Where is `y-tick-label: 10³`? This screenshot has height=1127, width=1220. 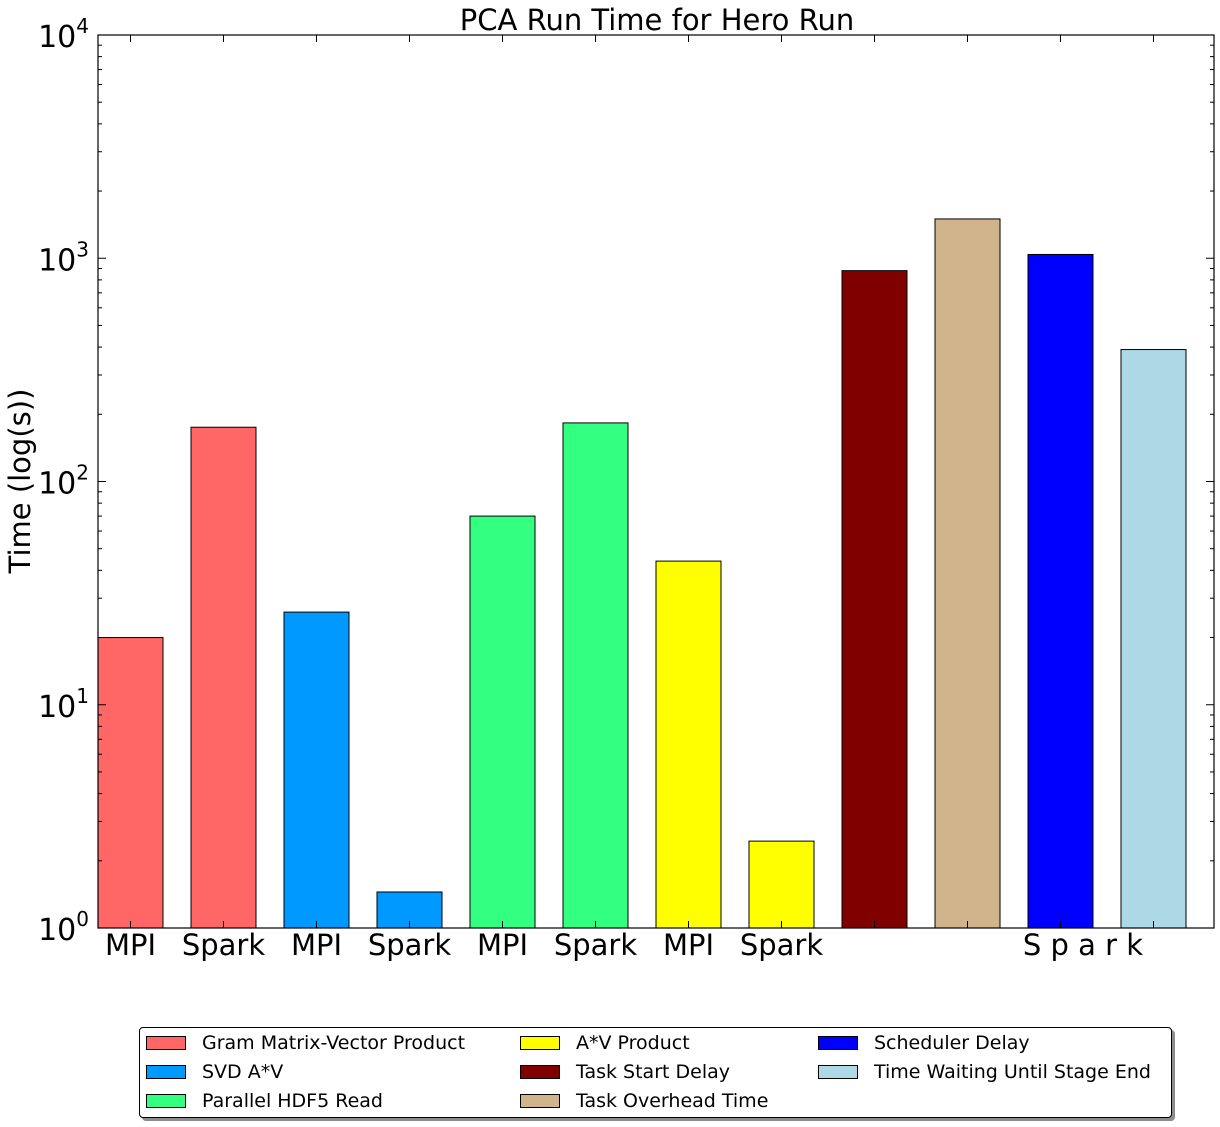
y-tick-label: 10³ is located at coordinates (63, 257).